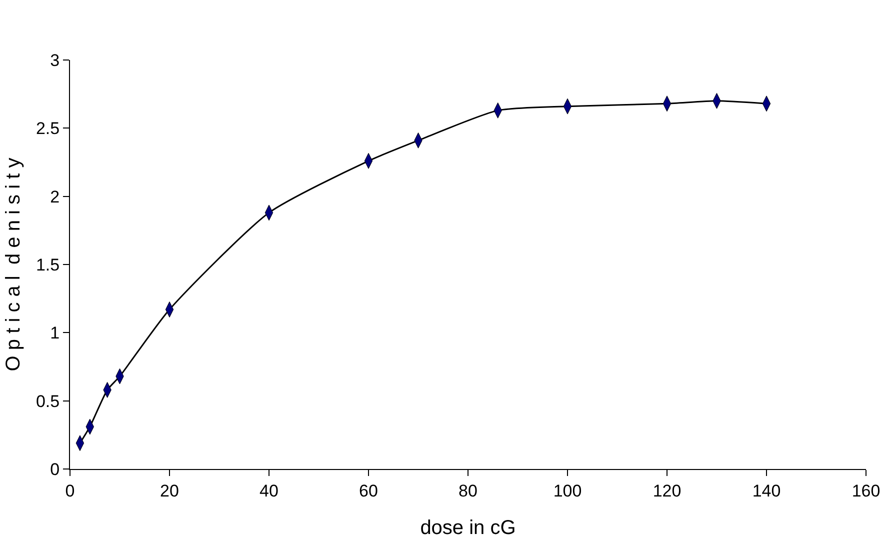  What do you see at coordinates (468, 490) in the screenshot?
I see `x-tick-label: 80` at bounding box center [468, 490].